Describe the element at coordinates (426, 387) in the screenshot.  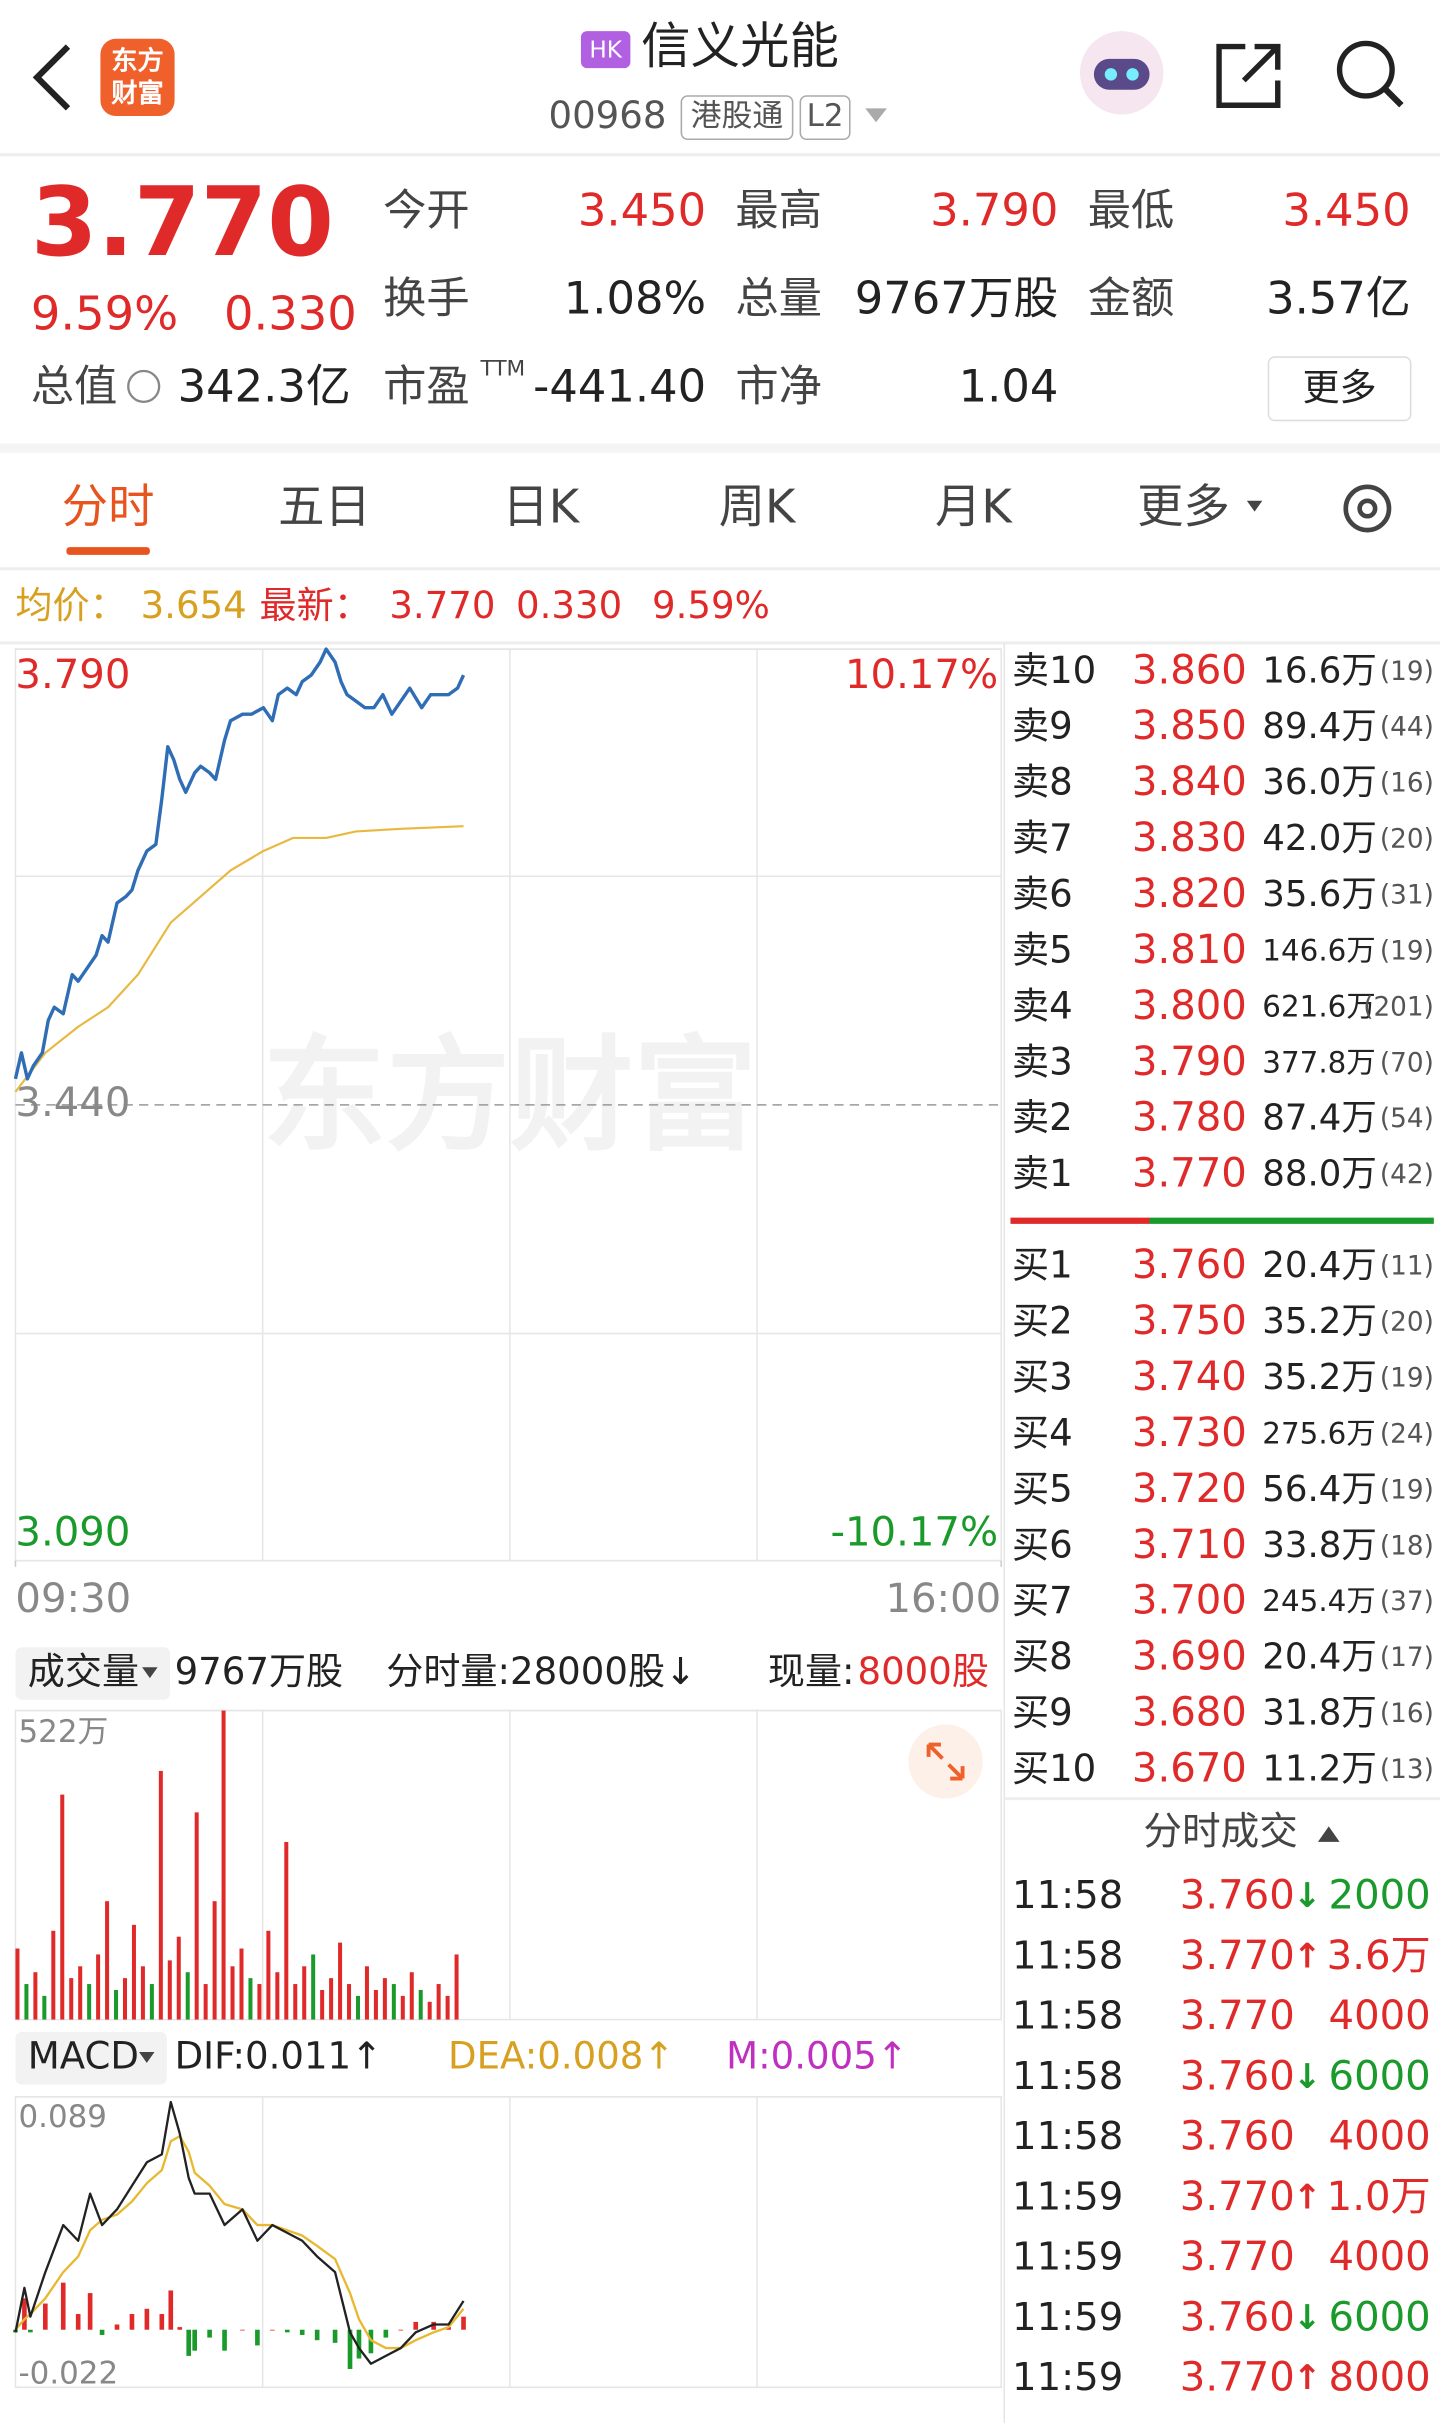
I see `stat-label: 市盈` at that location.